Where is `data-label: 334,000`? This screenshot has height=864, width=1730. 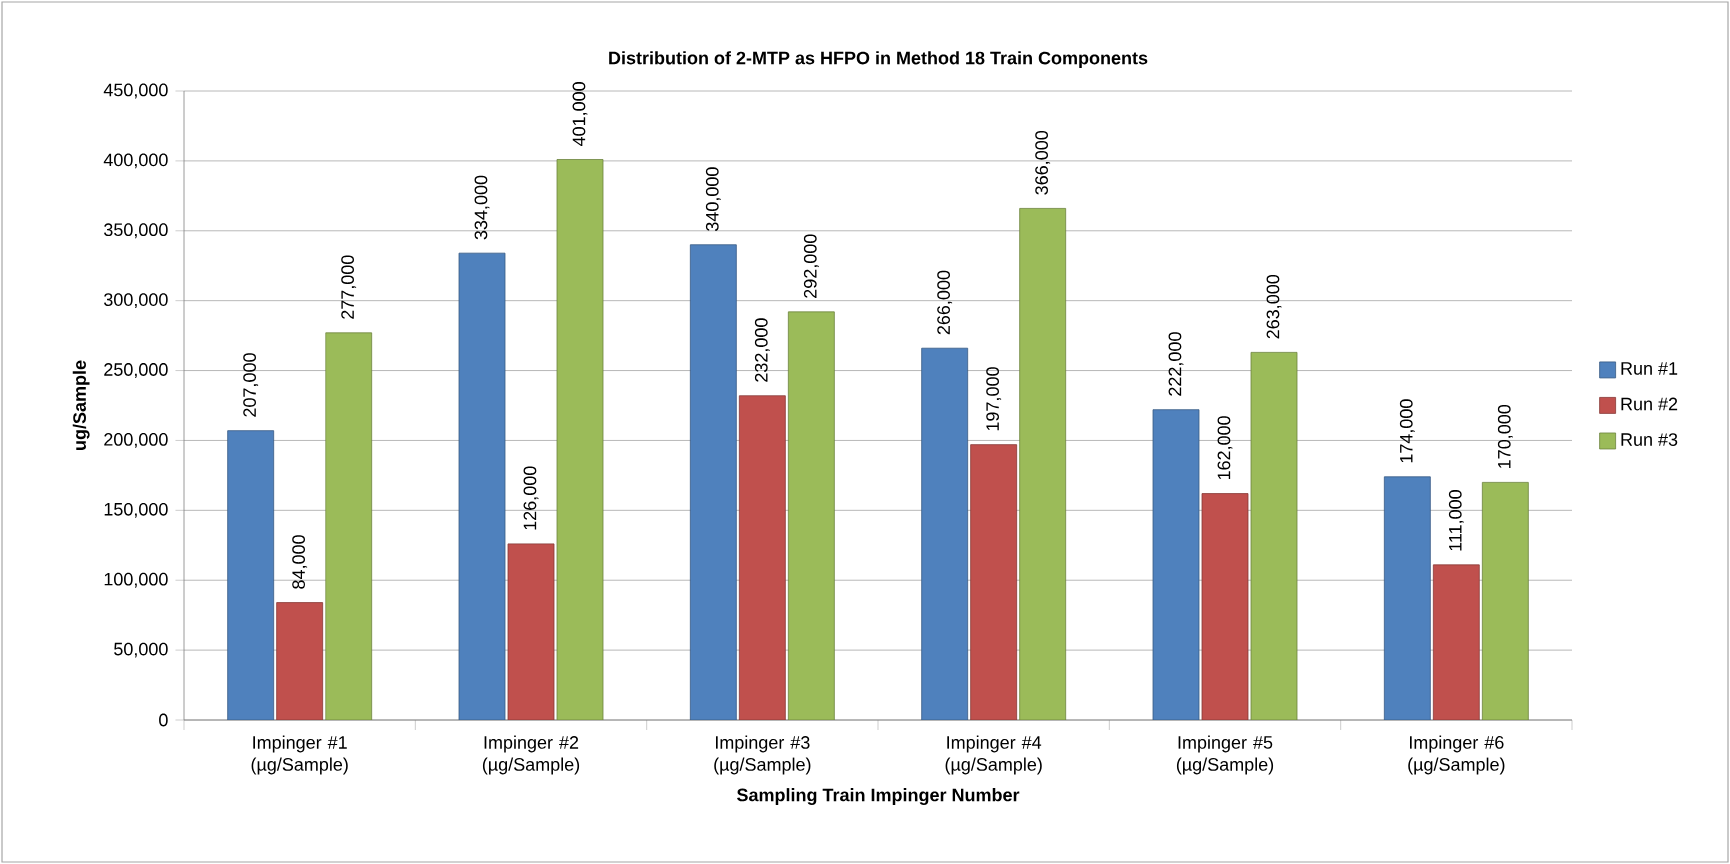 data-label: 334,000 is located at coordinates (482, 207).